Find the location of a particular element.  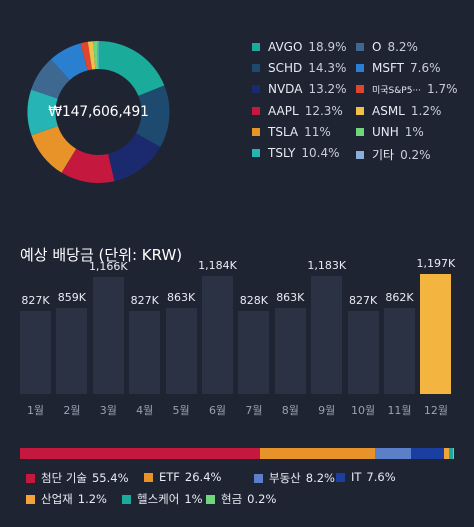

legend-percent: 8.2% is located at coordinates (402, 47).